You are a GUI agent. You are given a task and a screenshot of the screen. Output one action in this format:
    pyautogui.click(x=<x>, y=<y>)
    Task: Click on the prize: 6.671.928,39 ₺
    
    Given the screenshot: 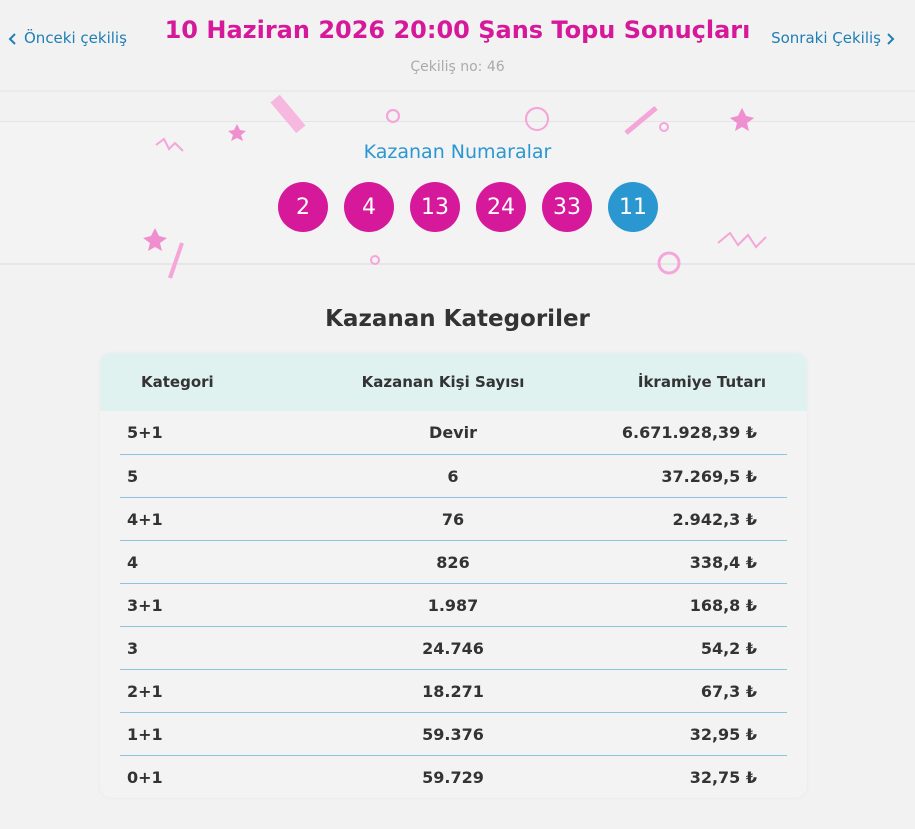 What is the action you would take?
    pyautogui.click(x=689, y=432)
    